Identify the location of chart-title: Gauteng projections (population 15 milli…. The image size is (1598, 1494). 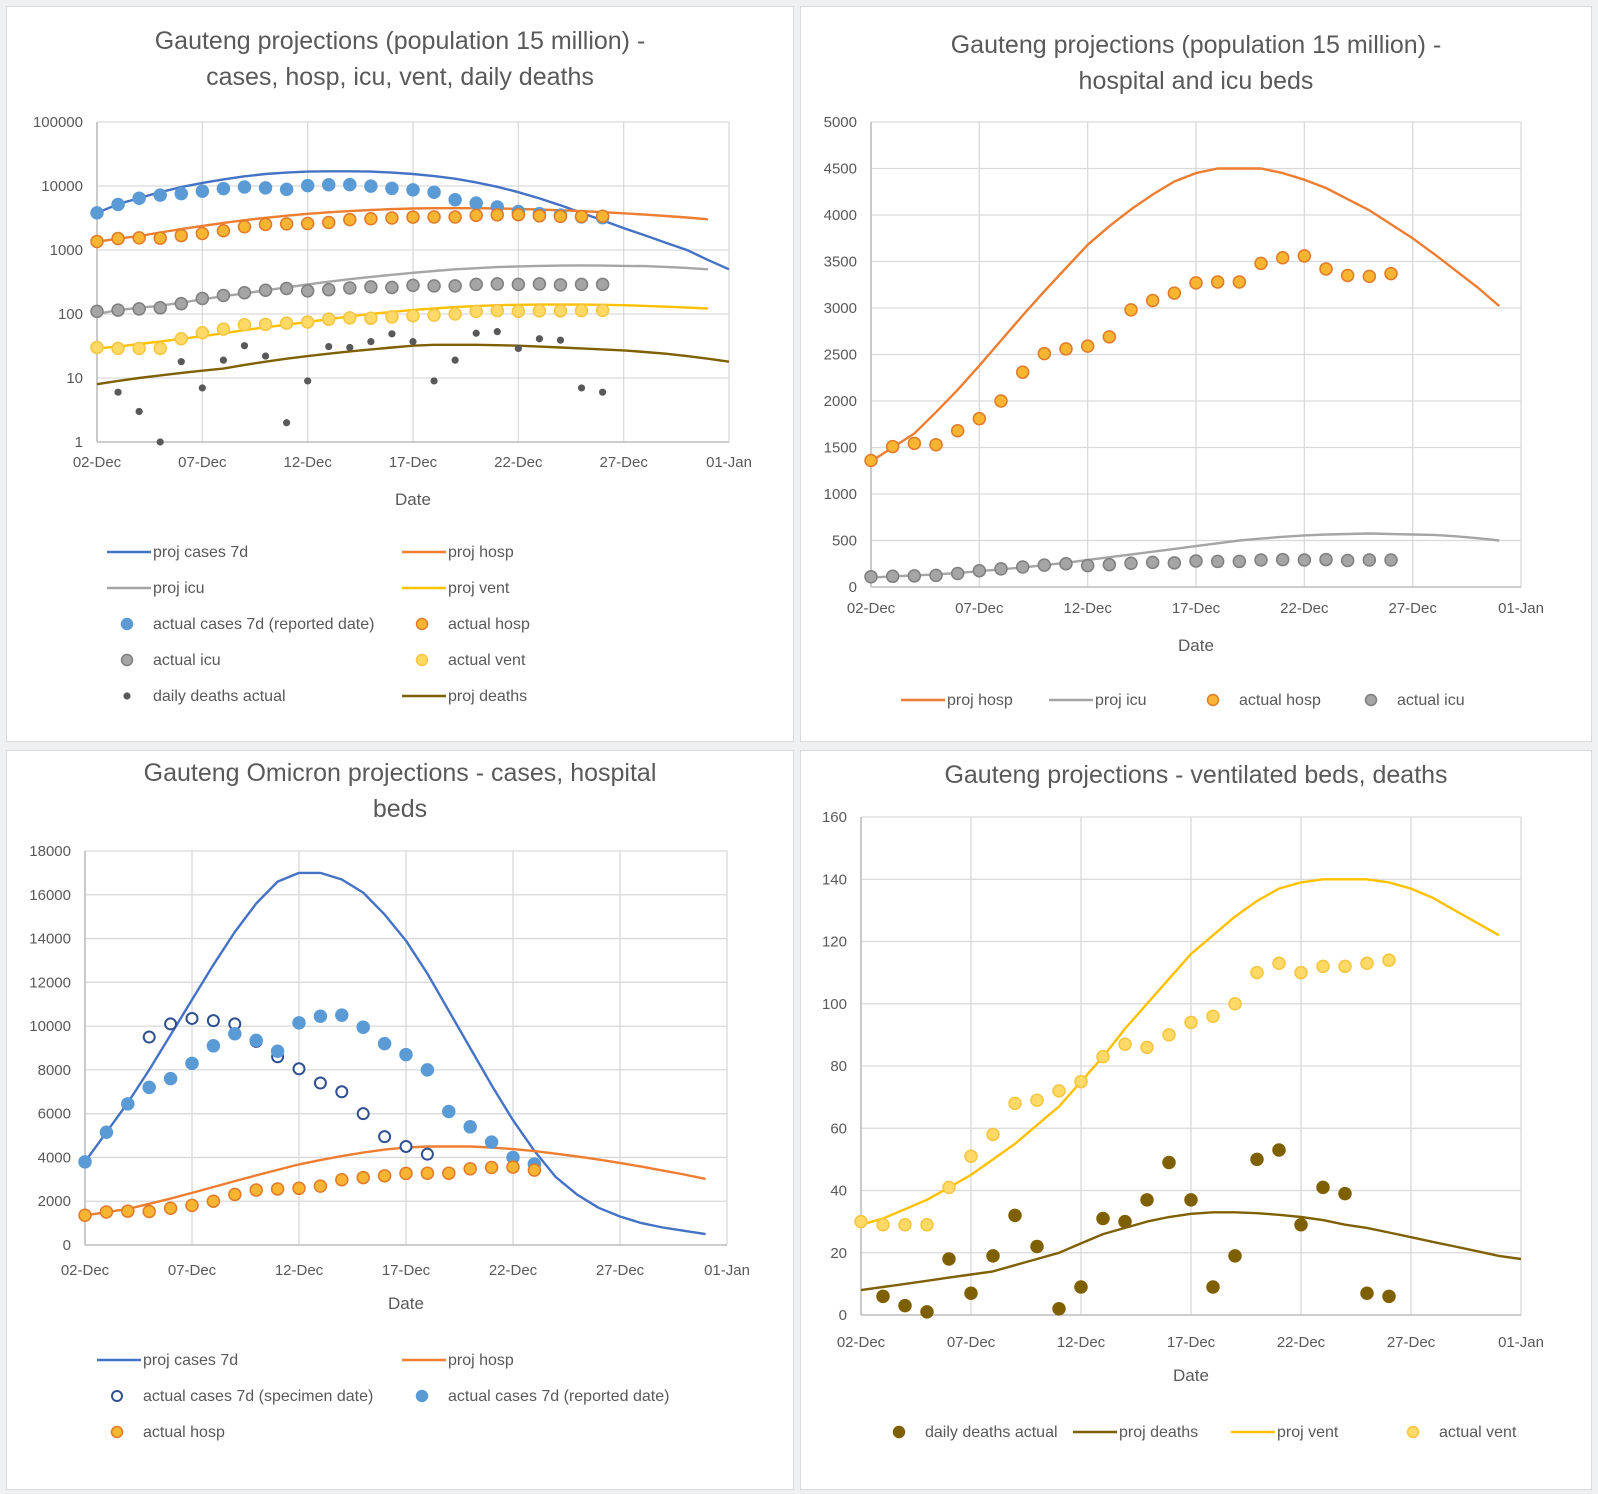
(1196, 45).